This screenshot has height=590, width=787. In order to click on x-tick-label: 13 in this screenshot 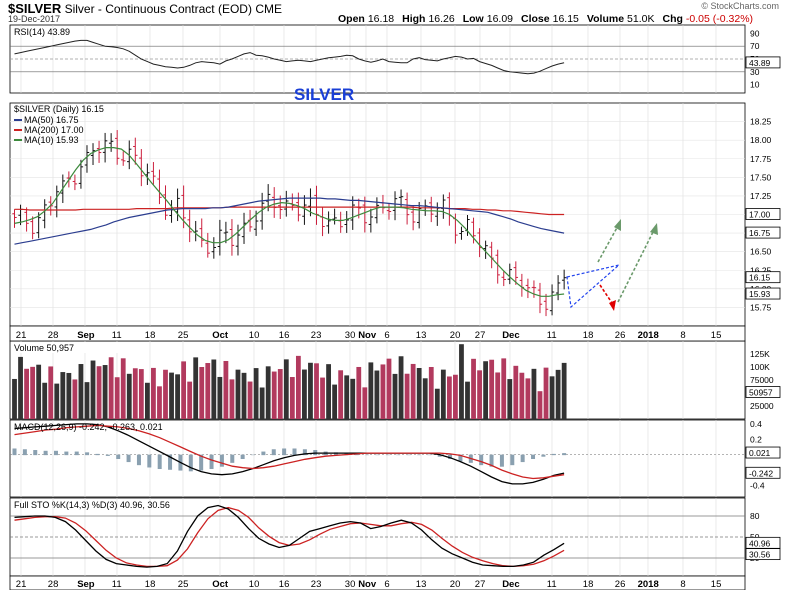, I will do `click(421, 584)`.